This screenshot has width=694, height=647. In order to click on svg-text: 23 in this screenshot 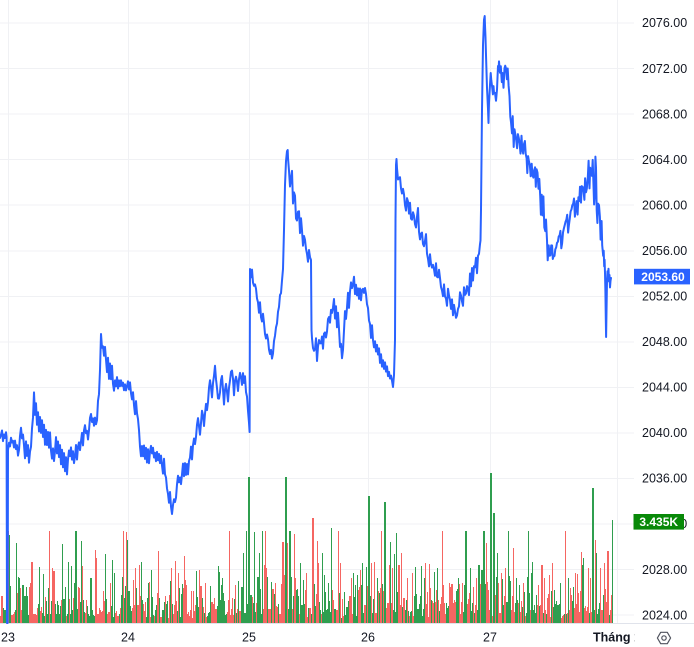, I will do `click(8, 638)`.